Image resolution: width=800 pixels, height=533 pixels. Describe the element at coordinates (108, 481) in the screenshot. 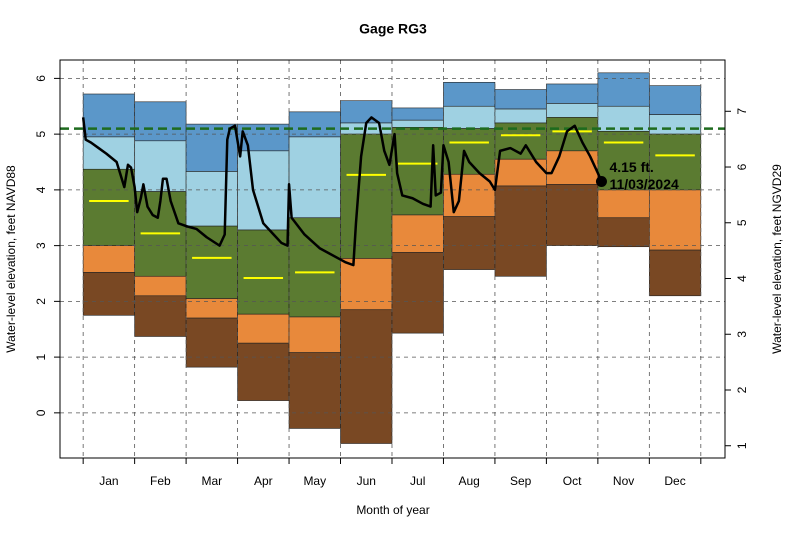

I see `x-tick-label: Jan` at that location.